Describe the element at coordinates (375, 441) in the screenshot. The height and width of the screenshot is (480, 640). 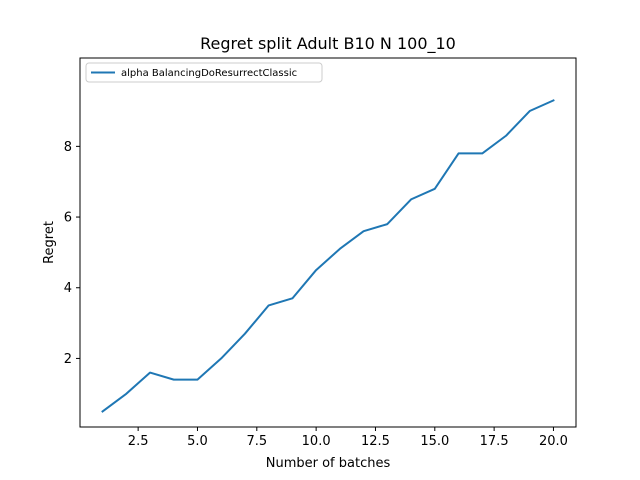
I see `x-tick-label: 12.5` at that location.